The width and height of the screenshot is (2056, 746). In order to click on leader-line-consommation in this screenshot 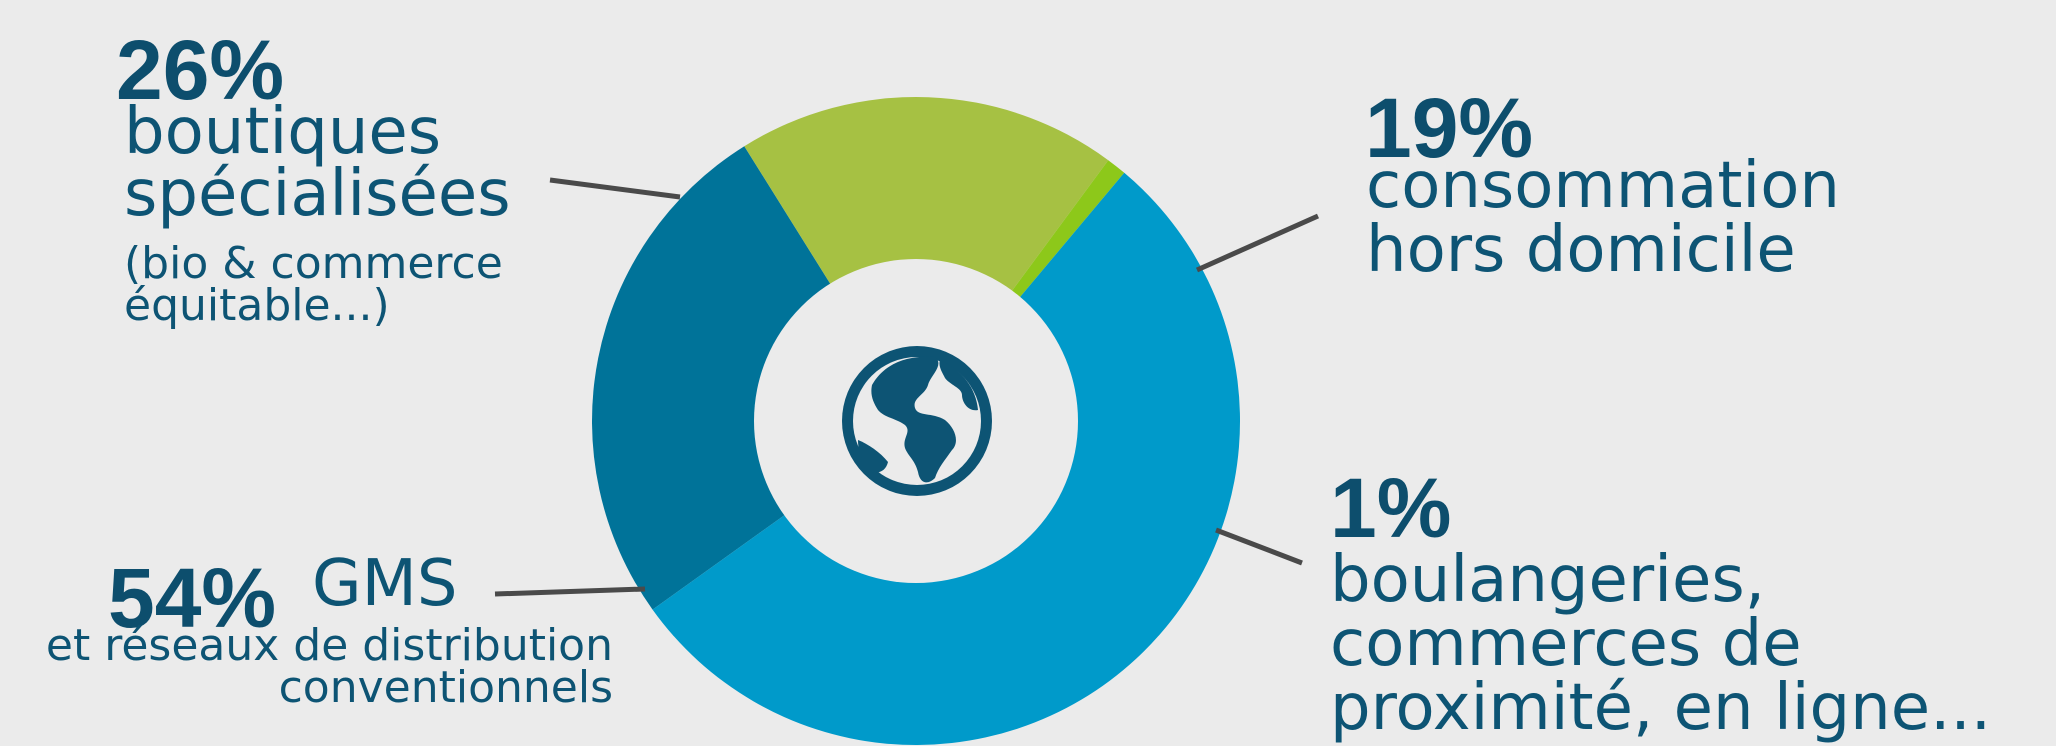, I will do `click(1257, 243)`.